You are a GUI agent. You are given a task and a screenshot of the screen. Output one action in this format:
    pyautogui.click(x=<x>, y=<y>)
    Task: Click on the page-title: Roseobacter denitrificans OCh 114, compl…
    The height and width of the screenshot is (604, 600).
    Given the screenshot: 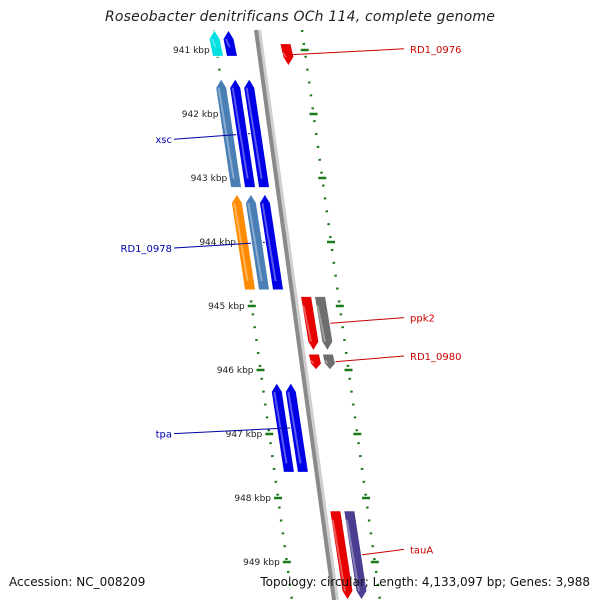 What is the action you would take?
    pyautogui.click(x=300, y=17)
    